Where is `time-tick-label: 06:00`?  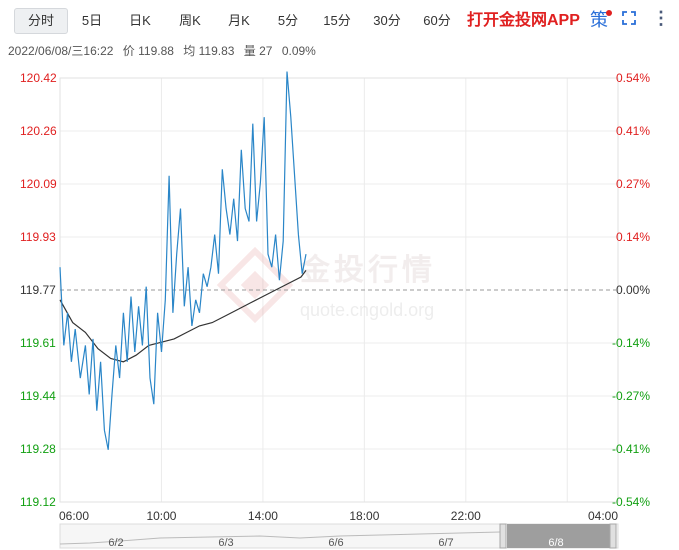 time-tick-label: 06:00 is located at coordinates (74, 516).